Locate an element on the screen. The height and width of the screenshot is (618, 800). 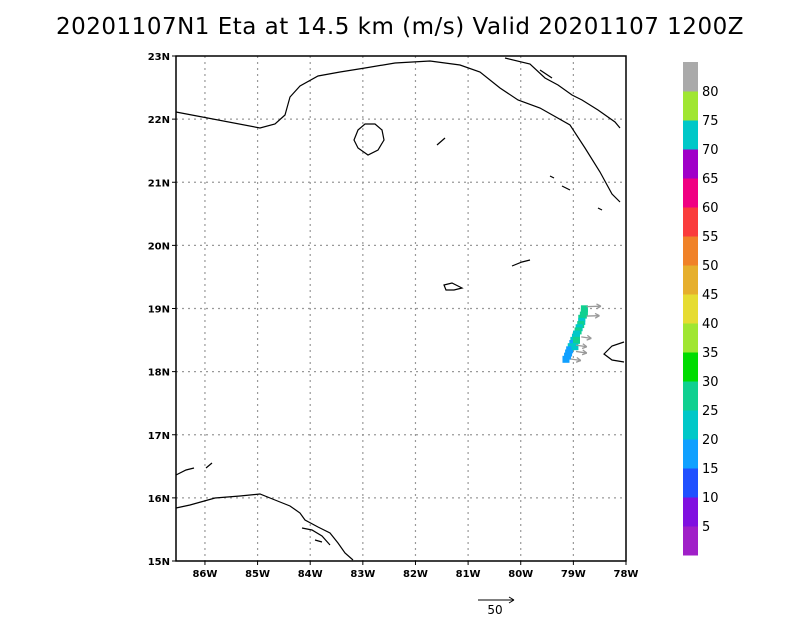
x-tick-label: 83W is located at coordinates (362, 574).